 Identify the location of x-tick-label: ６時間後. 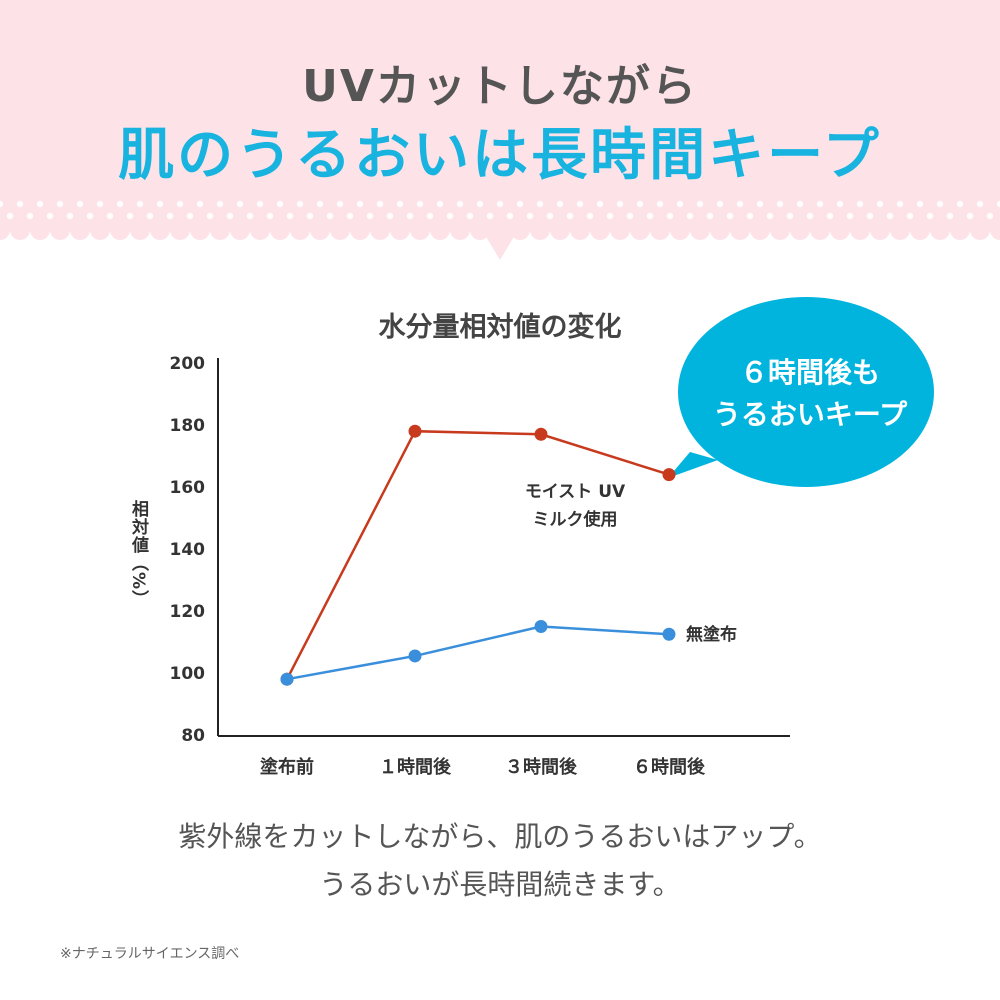
(669, 767).